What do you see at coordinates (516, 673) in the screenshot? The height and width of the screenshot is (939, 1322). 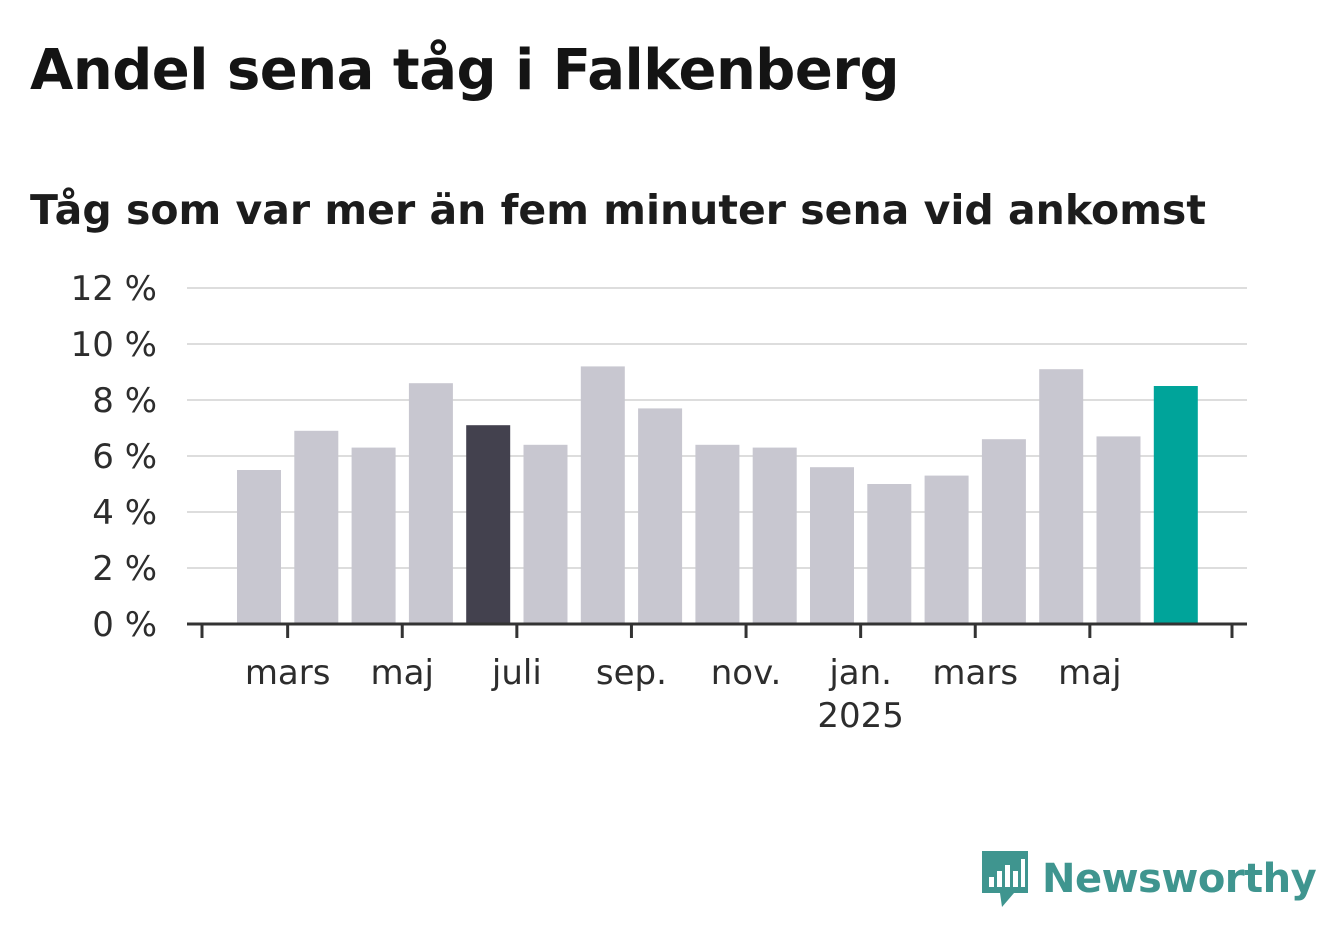 I see `x-tick-label: juli` at bounding box center [516, 673].